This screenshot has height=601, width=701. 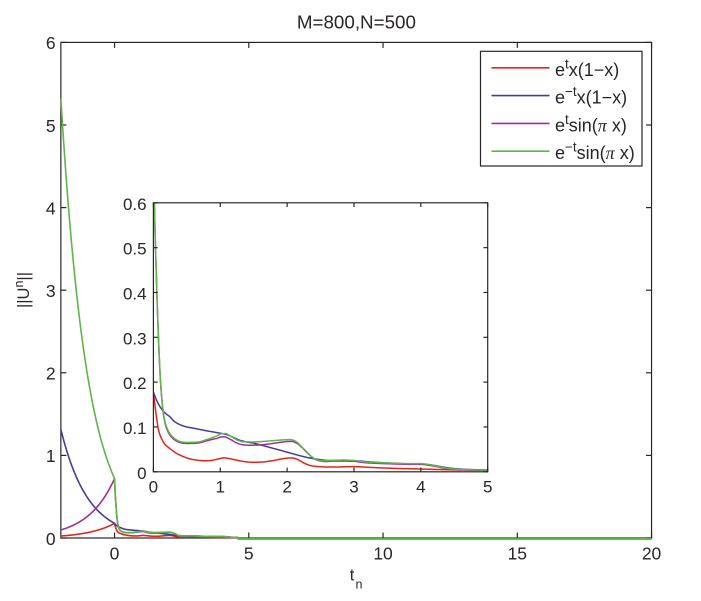 I want to click on svg-text: 0.5, so click(x=135, y=249).